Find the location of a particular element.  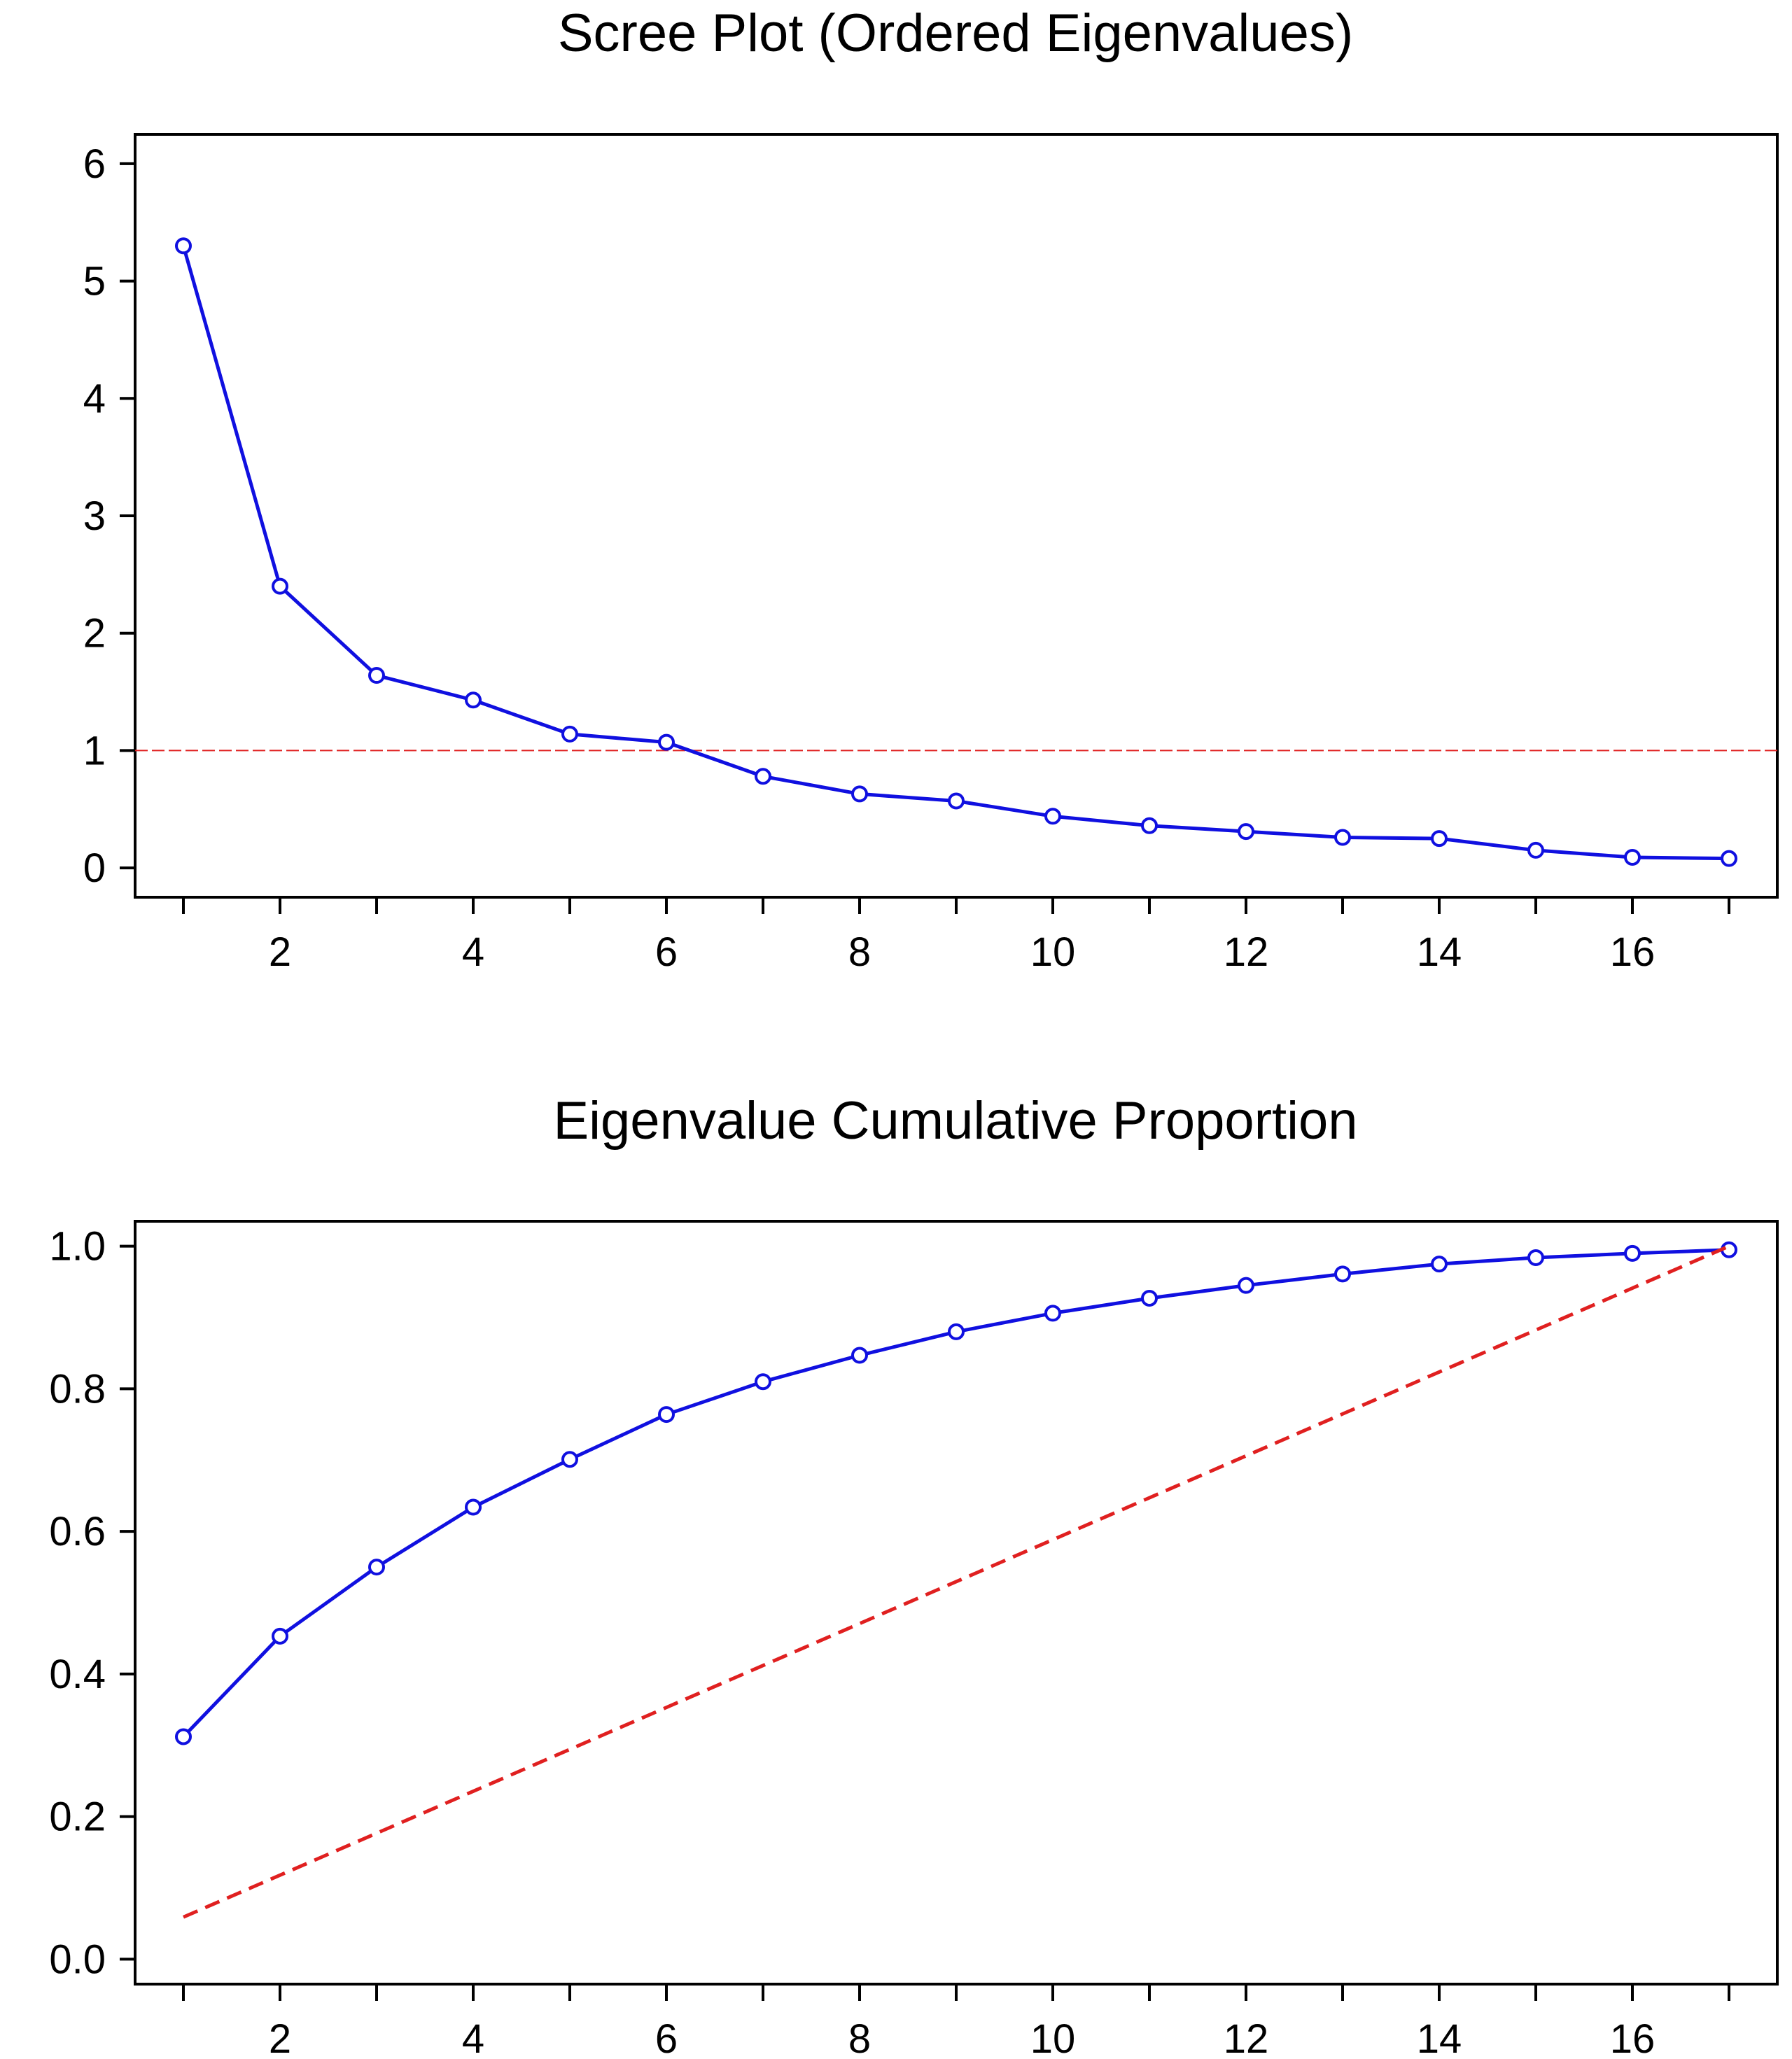

y-tick-label: 5 is located at coordinates (94, 281).